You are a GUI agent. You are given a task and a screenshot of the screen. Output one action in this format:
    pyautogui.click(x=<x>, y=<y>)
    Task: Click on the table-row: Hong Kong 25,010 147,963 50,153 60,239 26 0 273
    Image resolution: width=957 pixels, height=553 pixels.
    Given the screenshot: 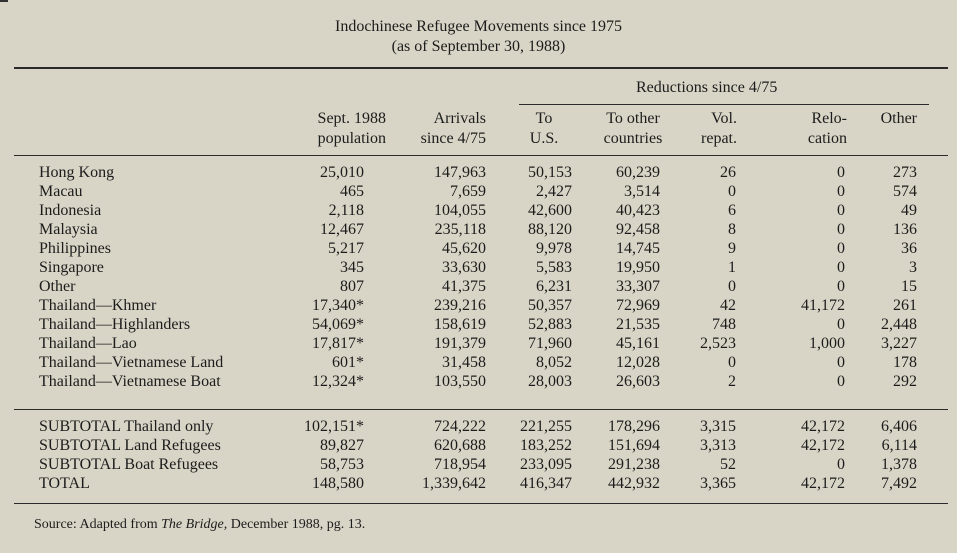 What is the action you would take?
    pyautogui.click(x=478, y=172)
    